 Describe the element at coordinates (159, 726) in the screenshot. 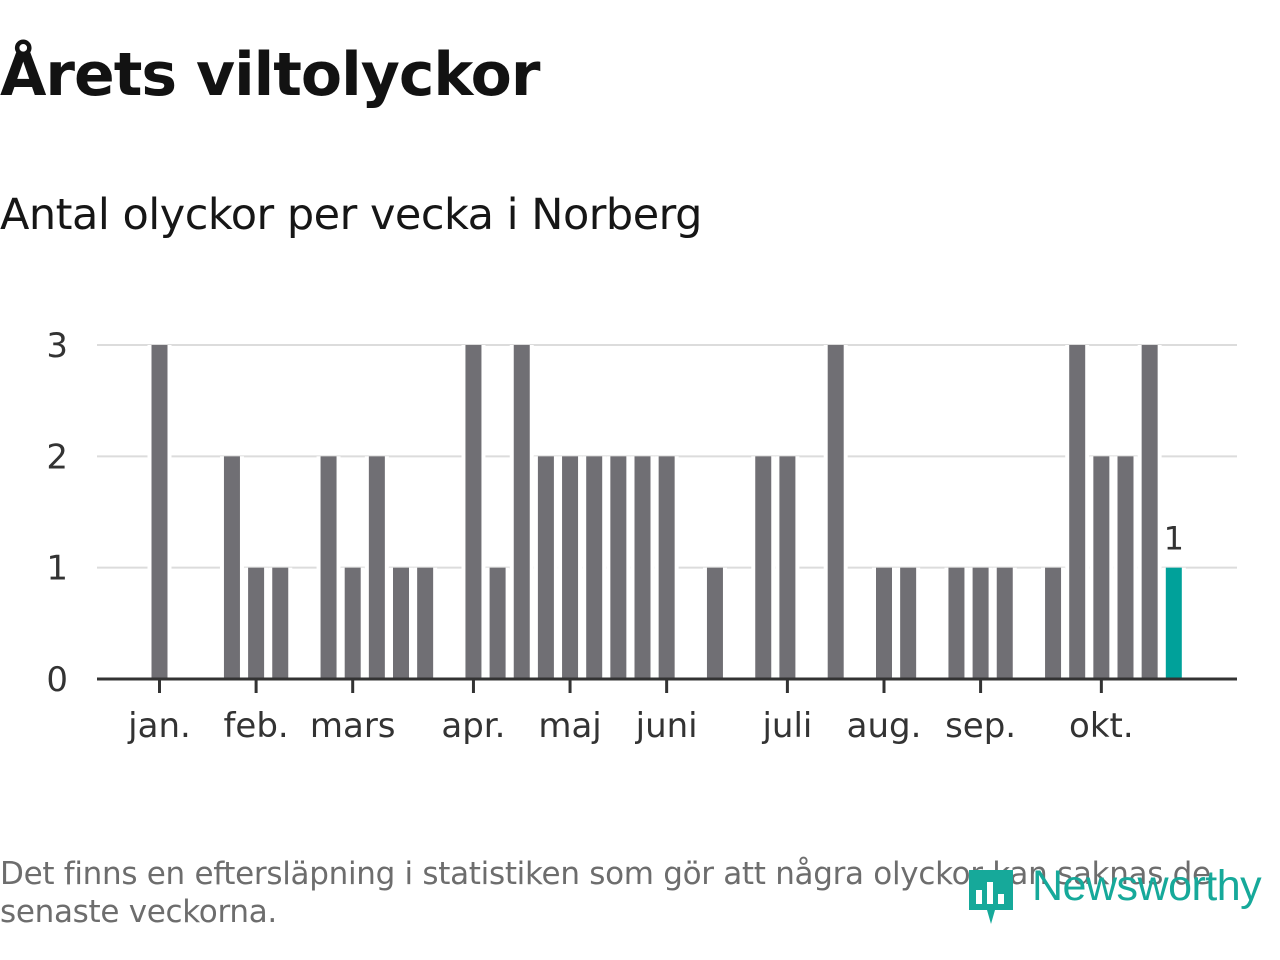

I see `x-tick-label: jan.` at that location.